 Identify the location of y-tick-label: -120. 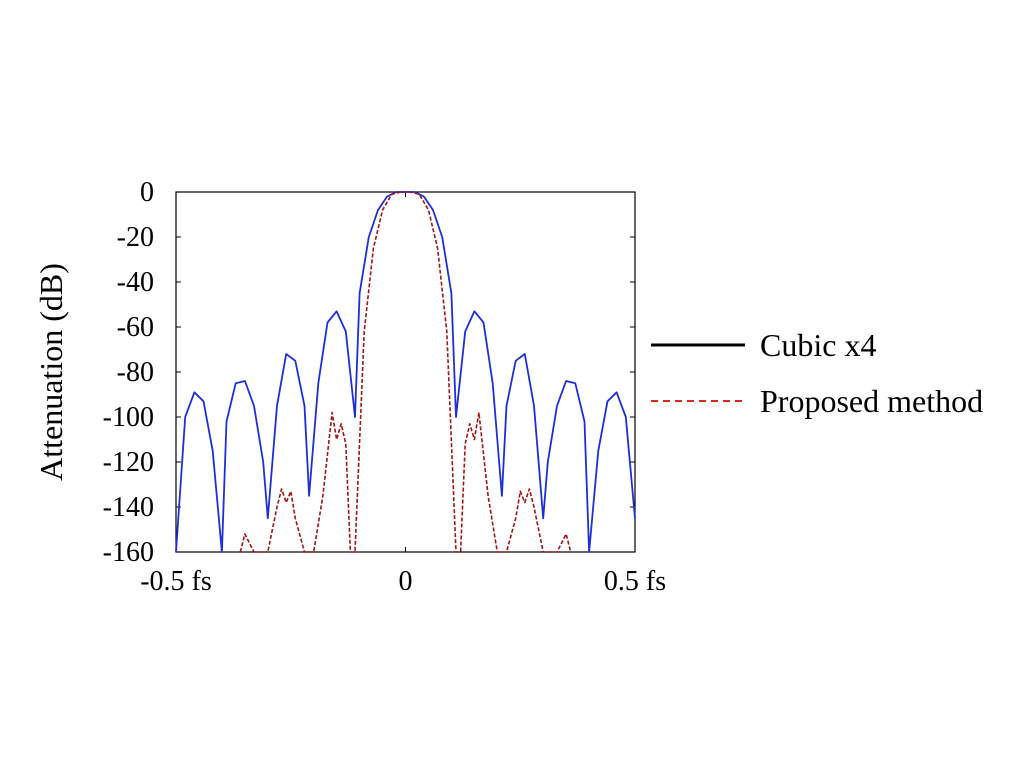
(128, 462).